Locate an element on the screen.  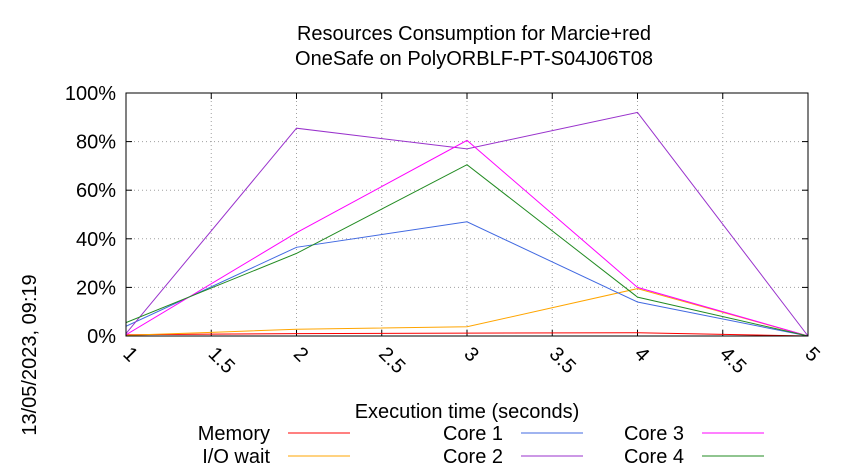
y-tick-labels: 0% 20% 40% 60% 80% 100% is located at coordinates (90, 215).